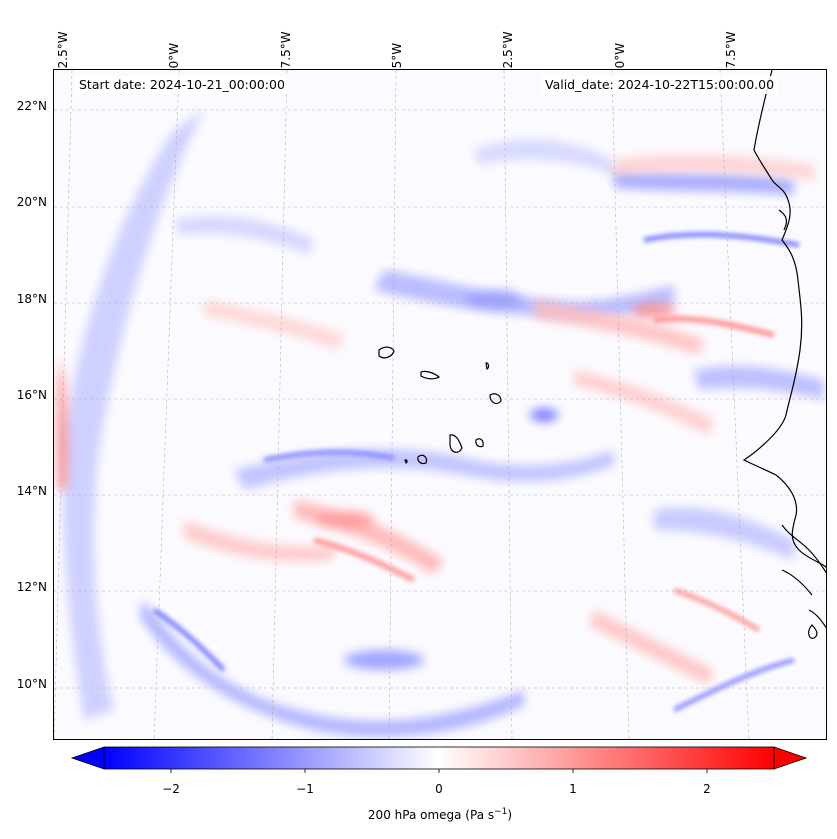 Image resolution: width=837 pixels, height=839 pixels. What do you see at coordinates (510, 815) in the screenshot?
I see `colorbar-title-close: )` at bounding box center [510, 815].